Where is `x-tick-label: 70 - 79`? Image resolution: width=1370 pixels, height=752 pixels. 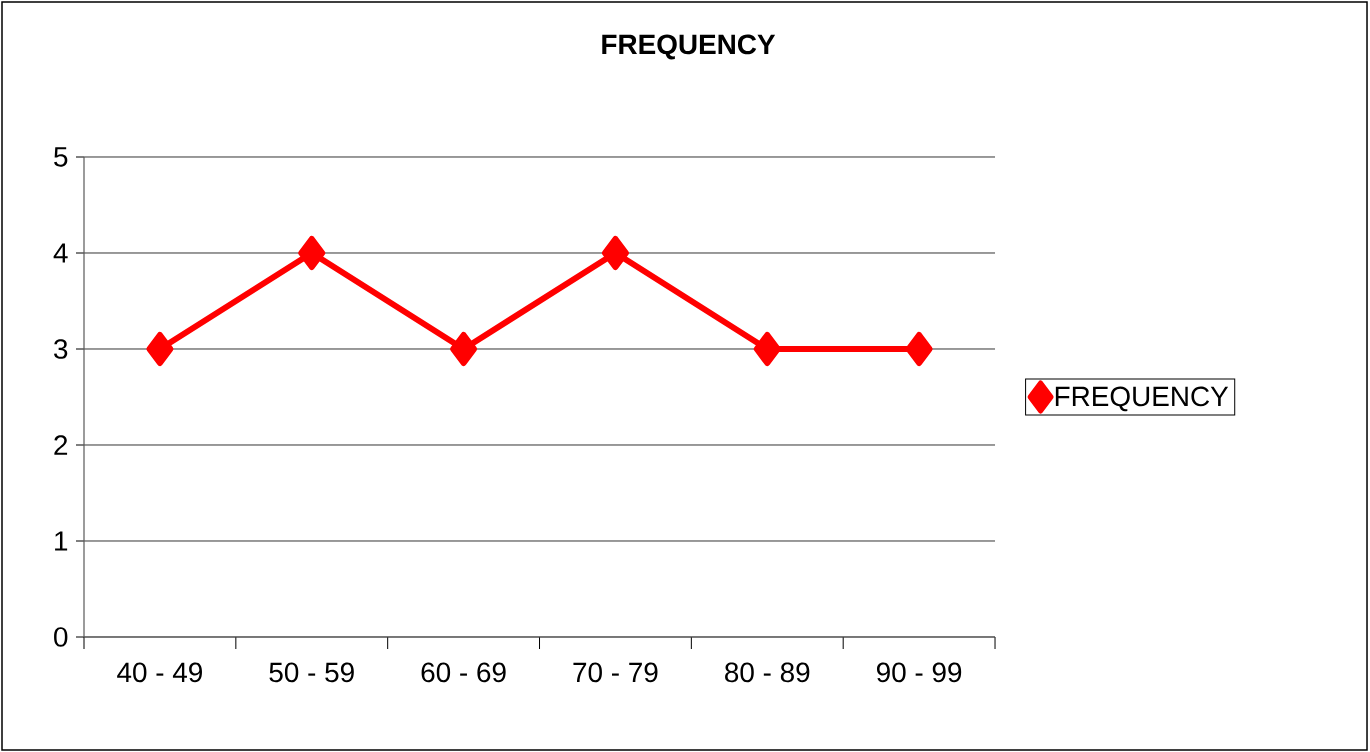
x-tick-label: 70 - 79 is located at coordinates (615, 672).